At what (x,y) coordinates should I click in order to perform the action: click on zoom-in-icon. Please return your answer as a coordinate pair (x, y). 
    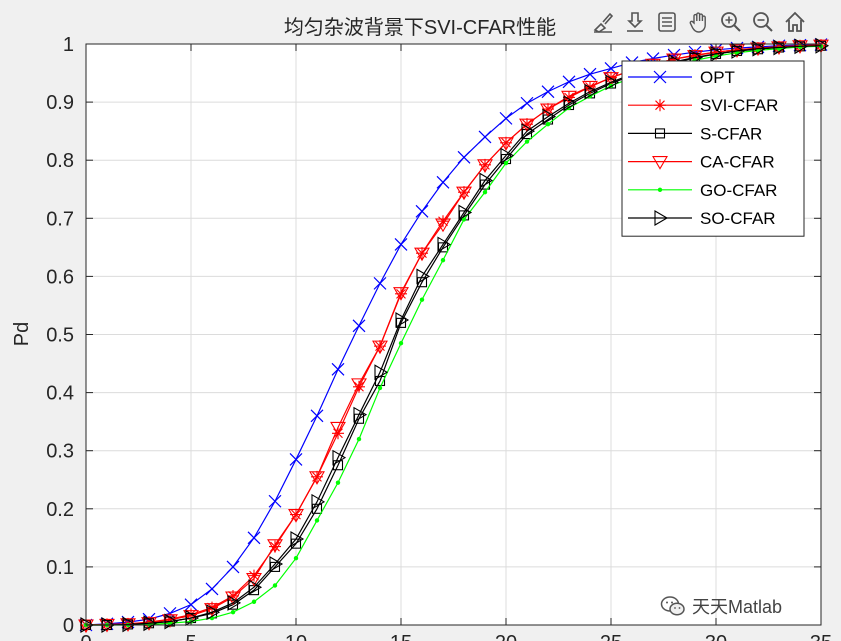
    Looking at the image, I should click on (731, 22).